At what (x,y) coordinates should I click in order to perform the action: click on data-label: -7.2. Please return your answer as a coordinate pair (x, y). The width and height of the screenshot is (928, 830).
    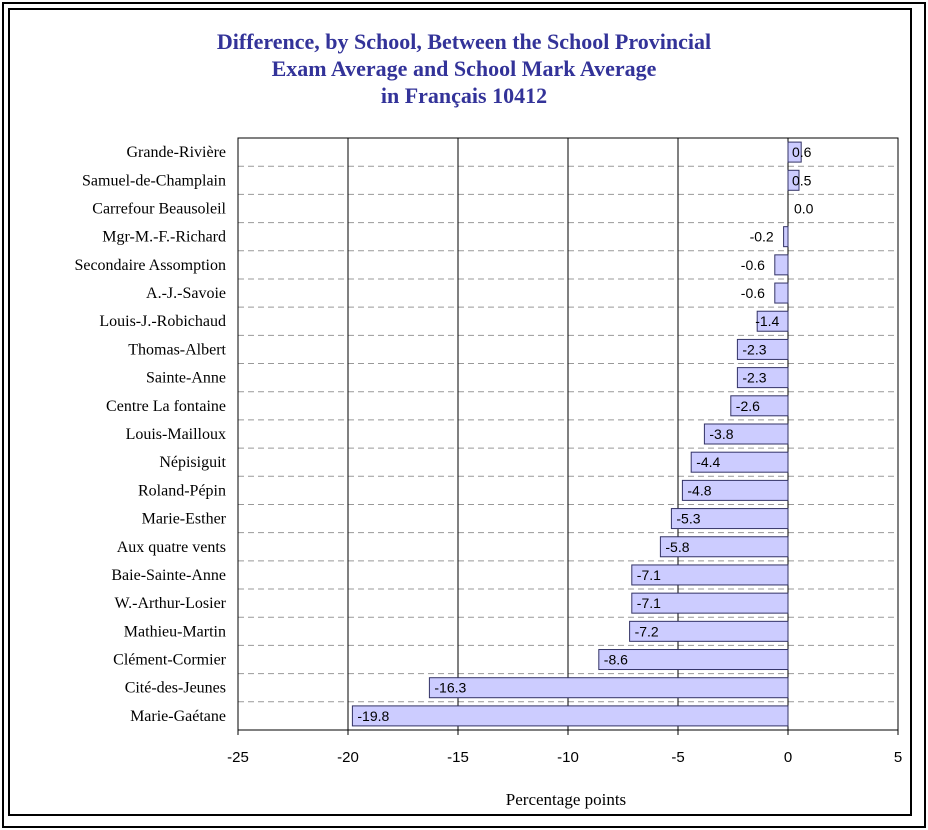
    Looking at the image, I should click on (647, 631).